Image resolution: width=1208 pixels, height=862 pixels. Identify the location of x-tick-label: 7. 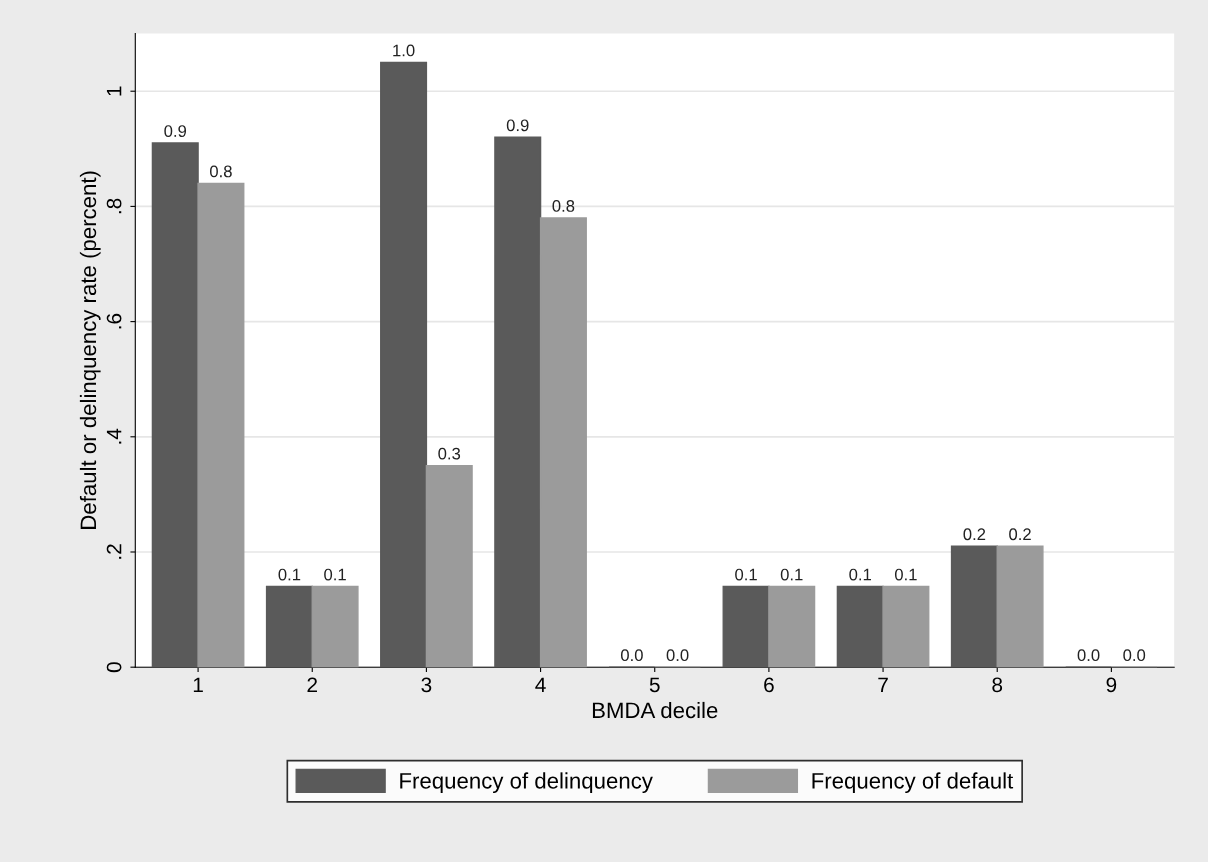
(883, 685).